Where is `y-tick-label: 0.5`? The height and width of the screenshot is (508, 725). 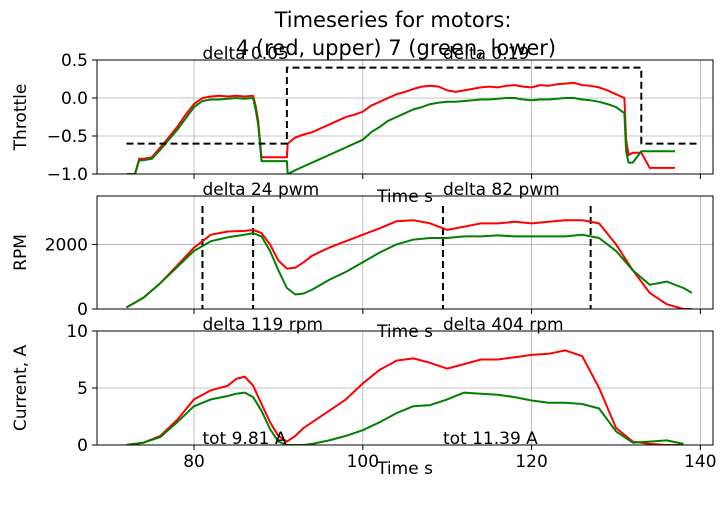 y-tick-label: 0.5 is located at coordinates (74, 61).